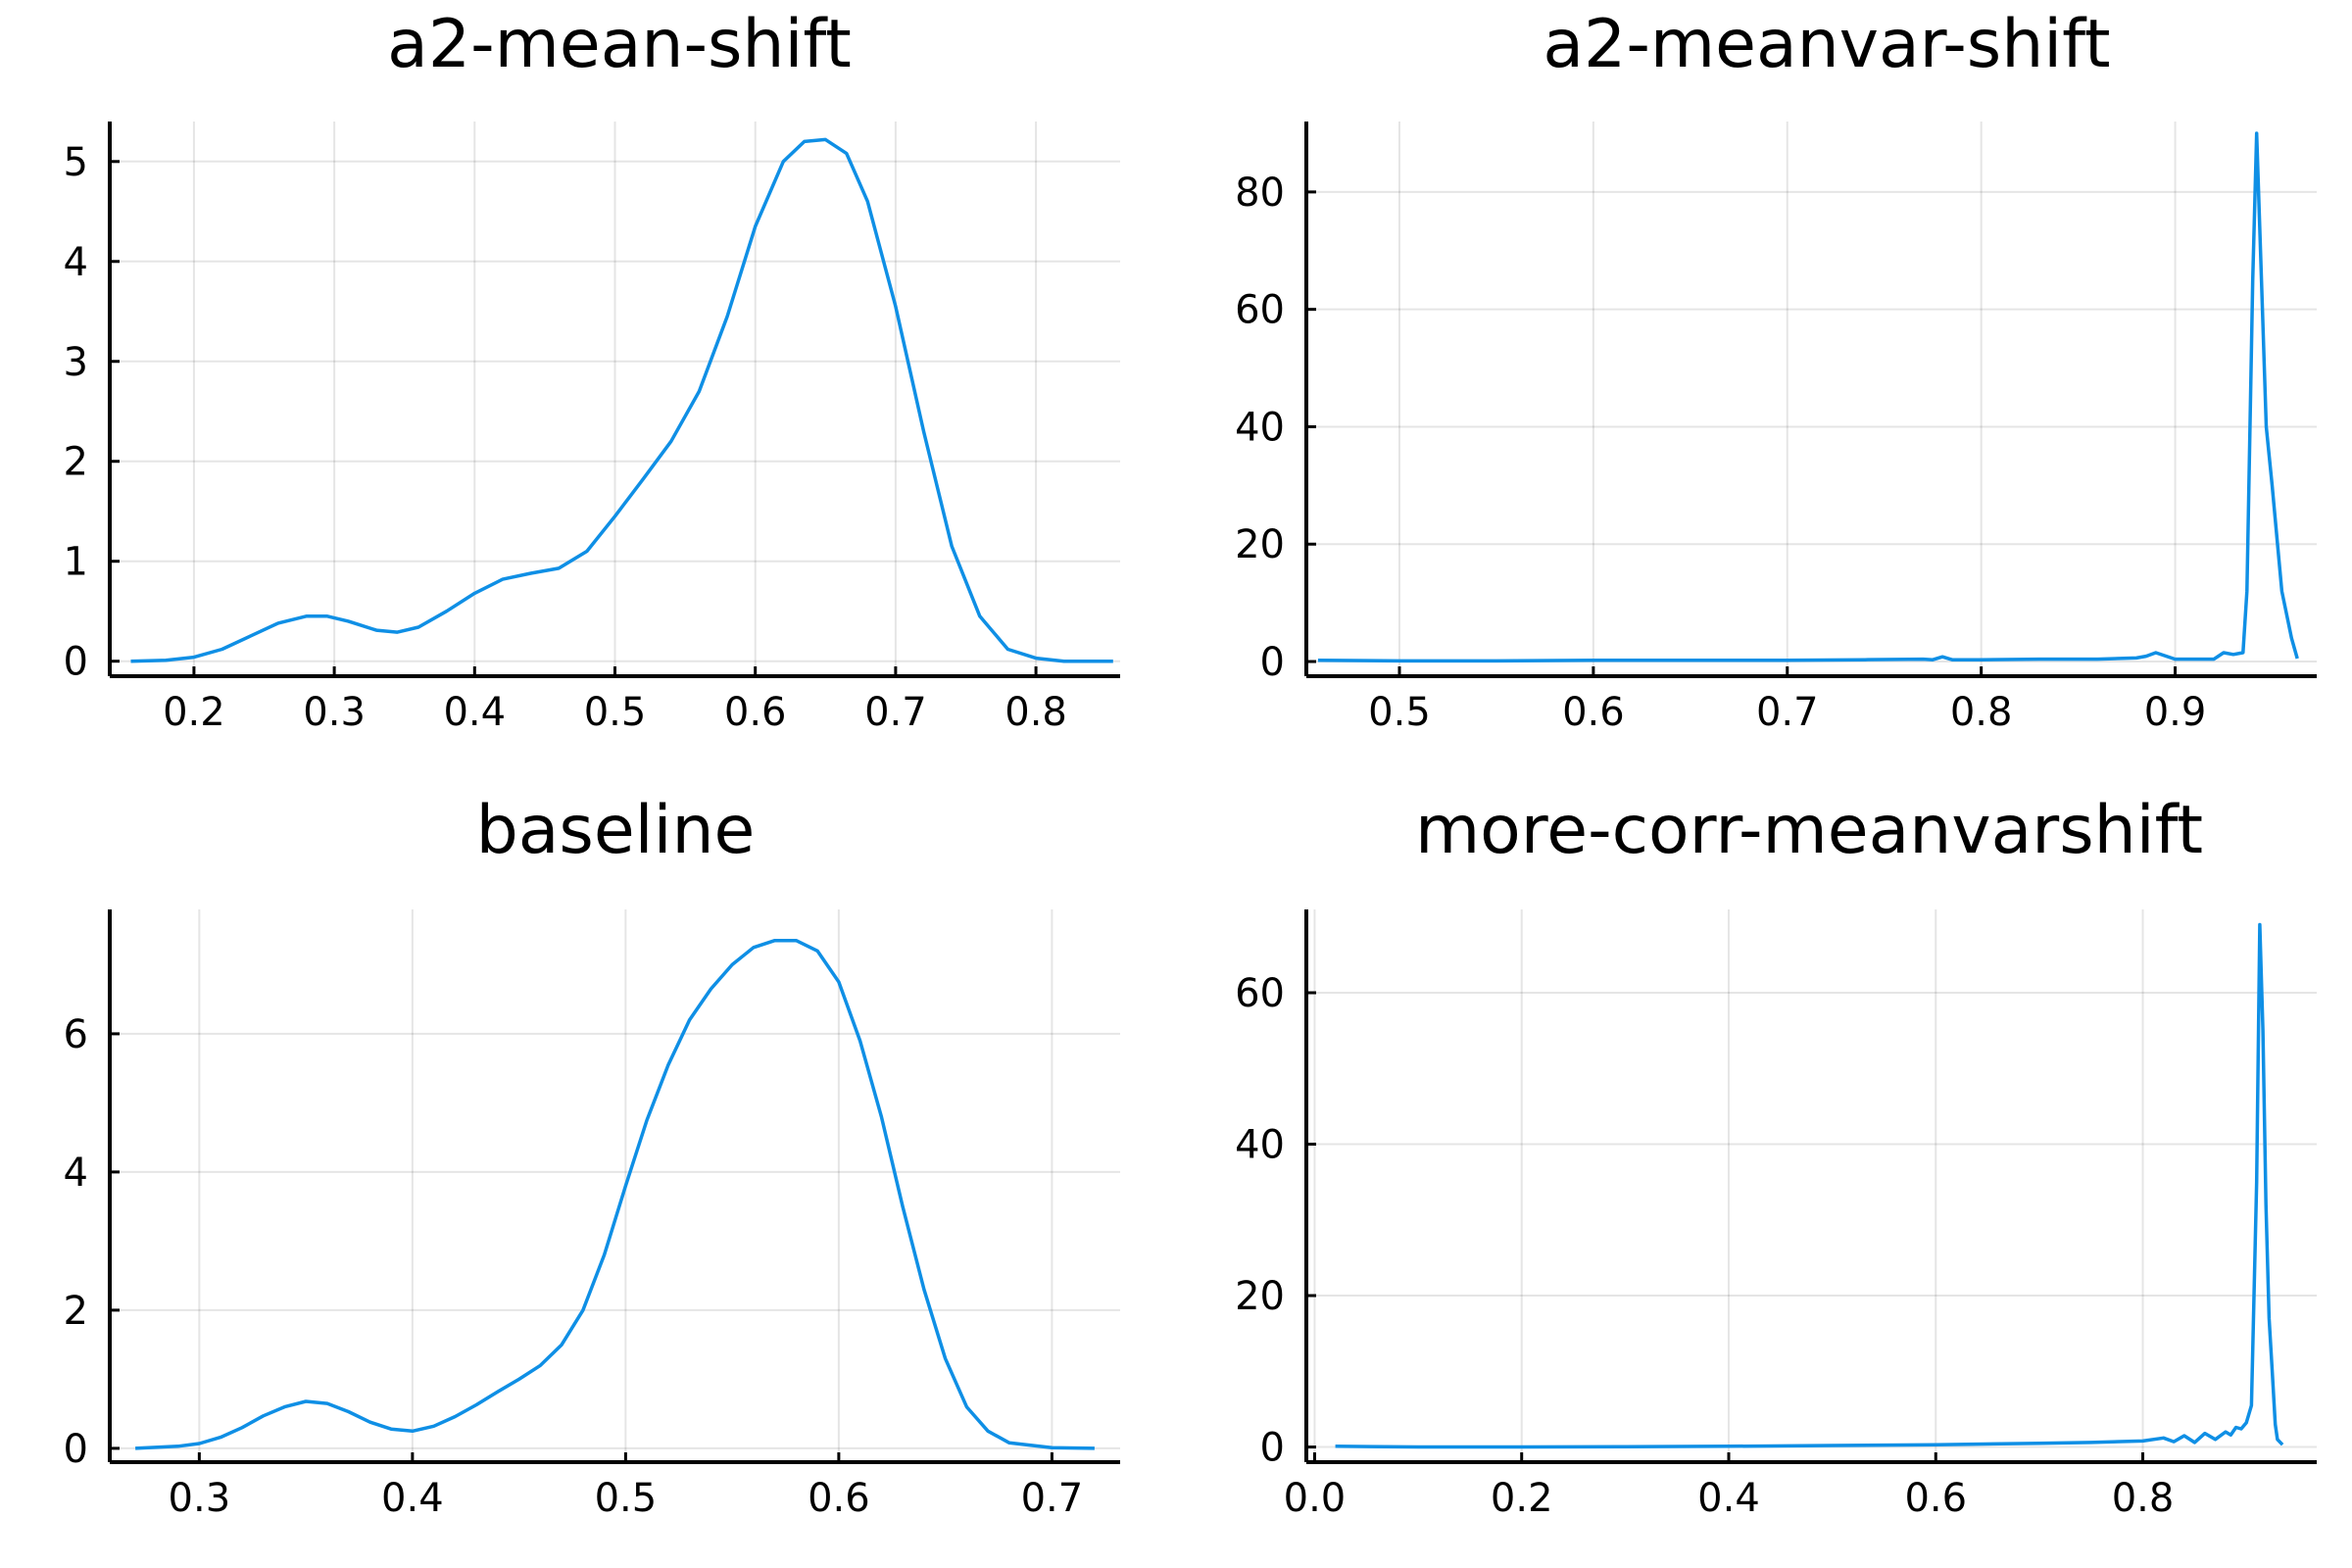  What do you see at coordinates (76, 362) in the screenshot?
I see `y-tick-label: 3` at bounding box center [76, 362].